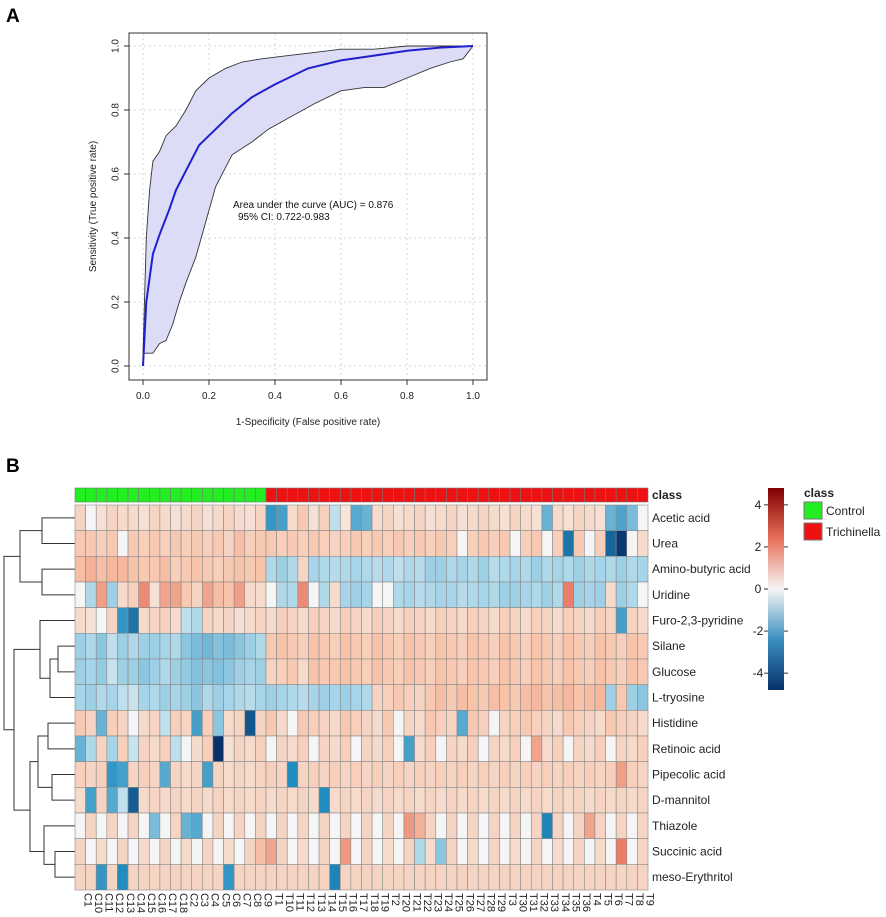 This screenshot has height=917, width=886. Describe the element at coordinates (607, 899) in the screenshot. I see `column-label: T5` at that location.